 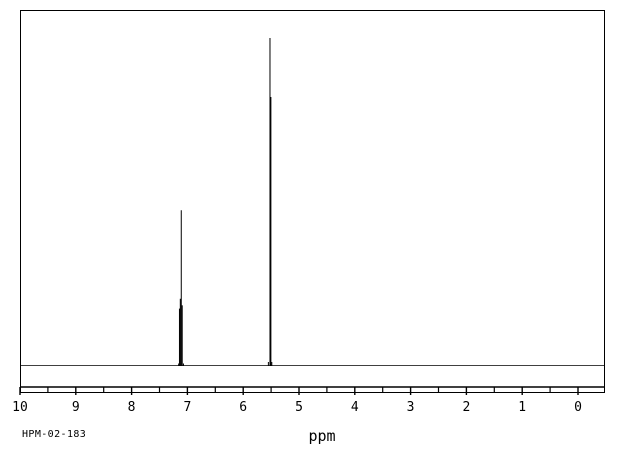 What do you see at coordinates (410, 407) in the screenshot?
I see `x-tick-label-3: 3` at bounding box center [410, 407].